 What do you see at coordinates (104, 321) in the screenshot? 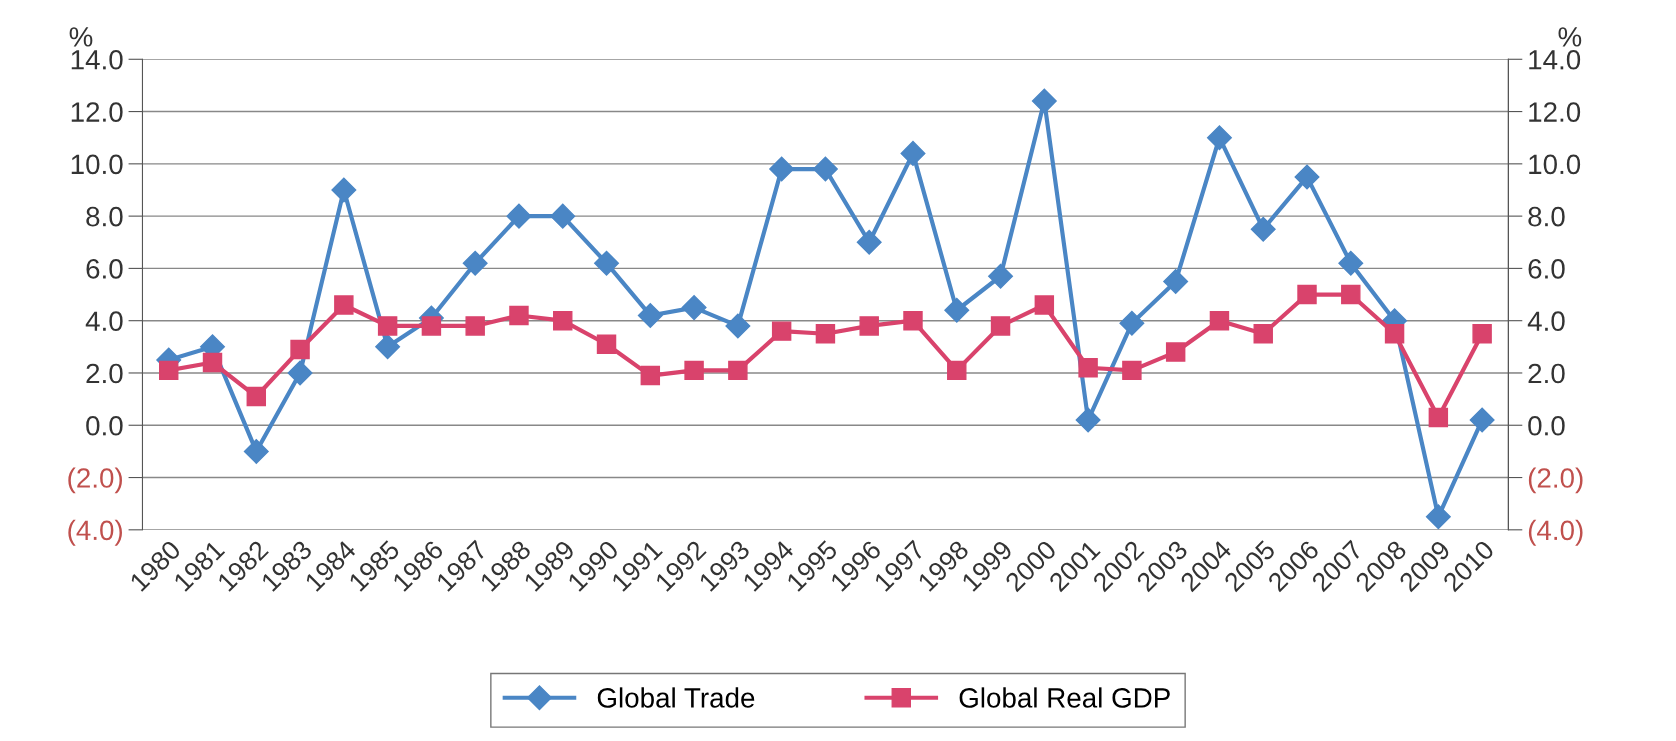
I see `y-tick-label: 4.0` at bounding box center [104, 321].